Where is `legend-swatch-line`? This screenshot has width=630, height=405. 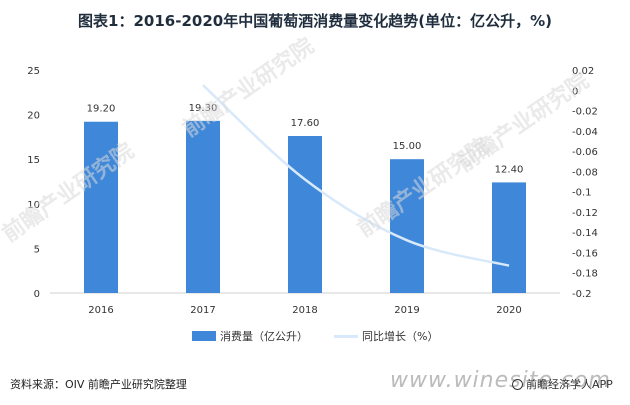 legend-swatch-line is located at coordinates (346, 336).